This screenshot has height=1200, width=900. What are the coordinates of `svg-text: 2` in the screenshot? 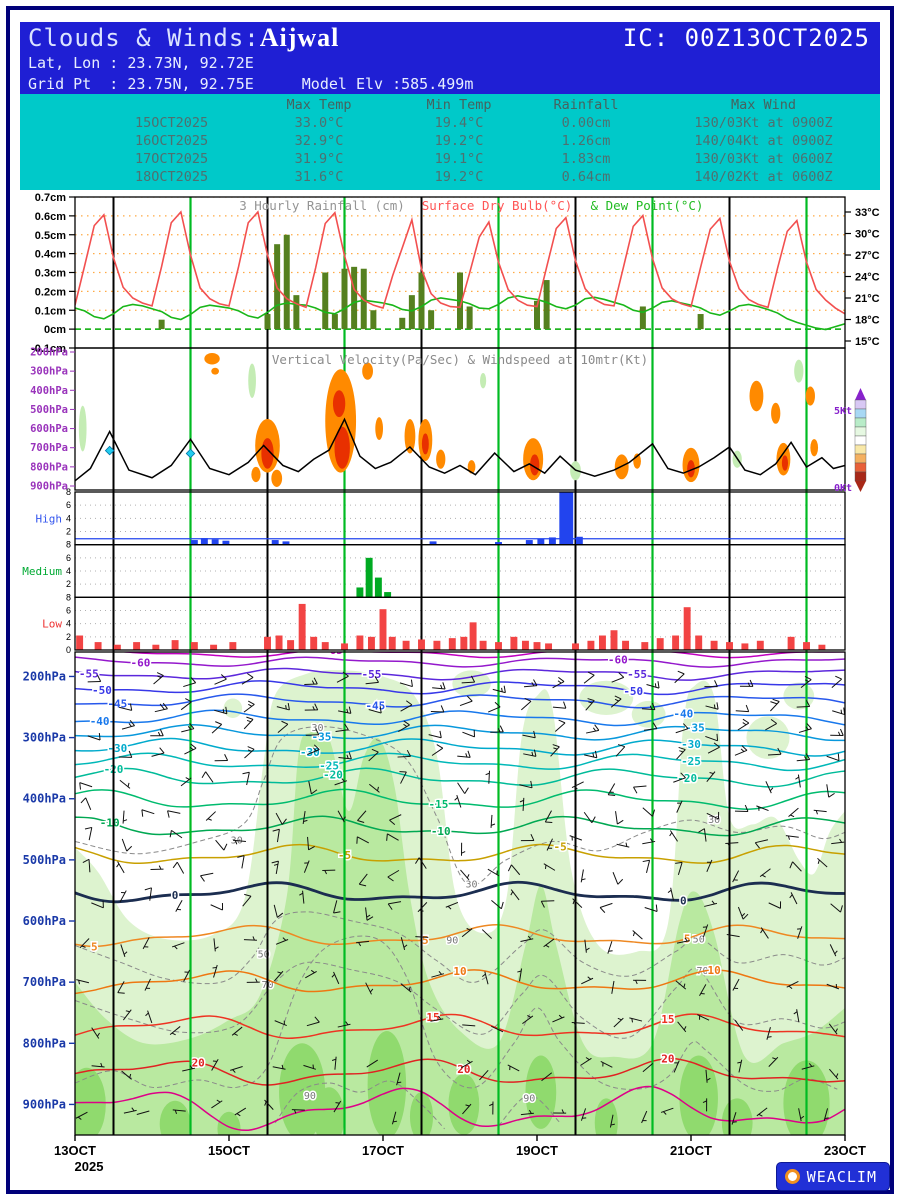 It's located at (68, 532).